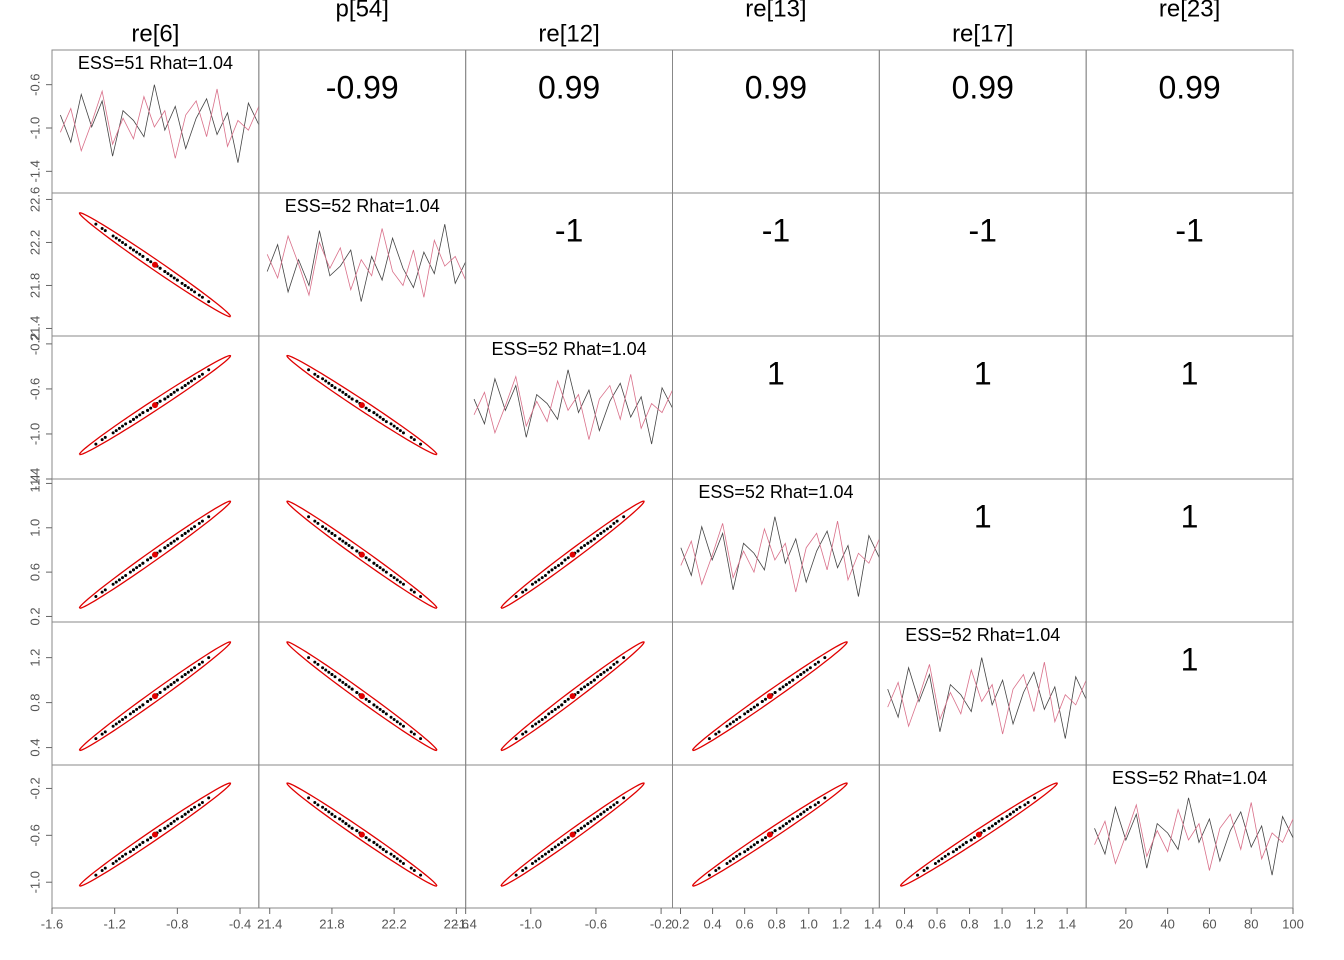  What do you see at coordinates (572, 554) in the screenshot?
I see `ellipse` at bounding box center [572, 554].